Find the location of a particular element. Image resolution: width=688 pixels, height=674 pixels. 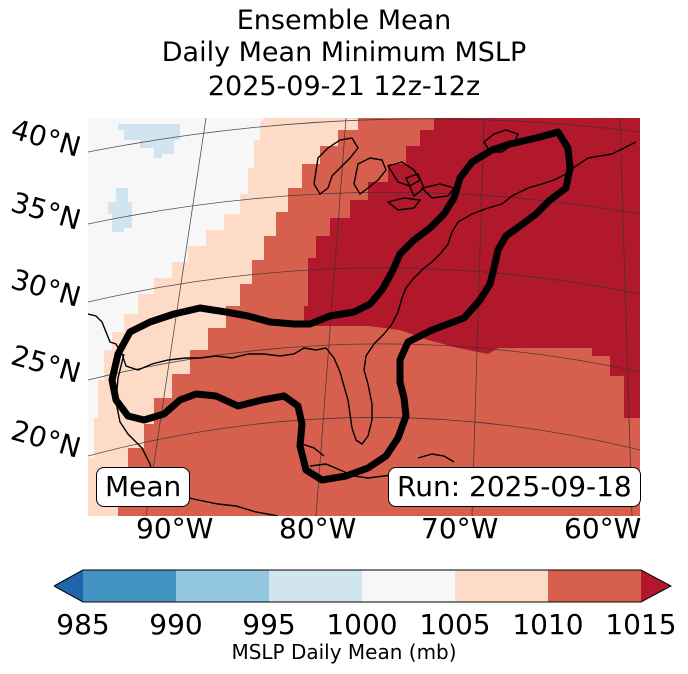

colorbar-outline is located at coordinates (363, 586).